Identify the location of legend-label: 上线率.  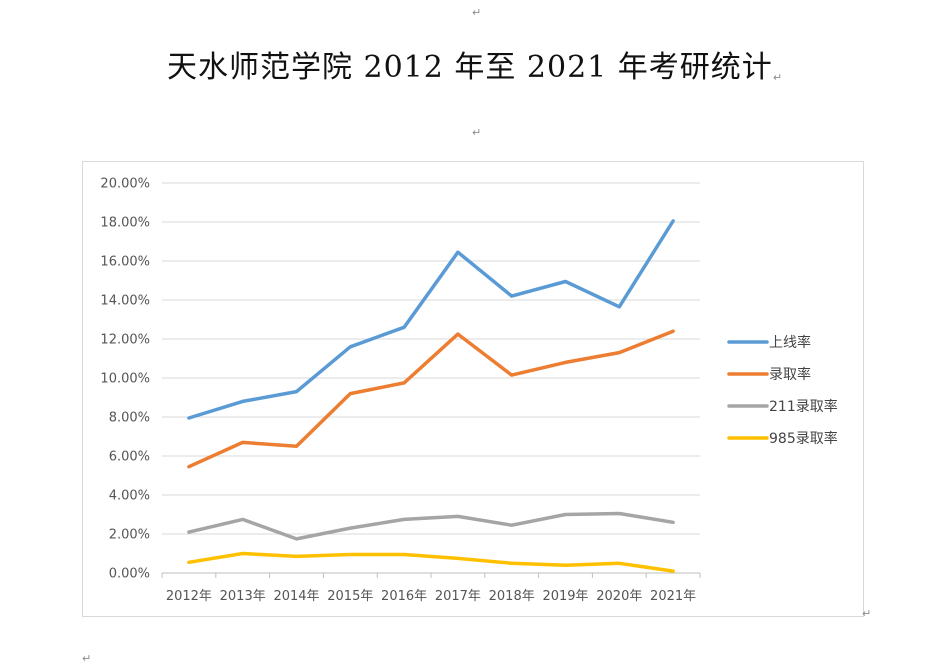
(790, 342).